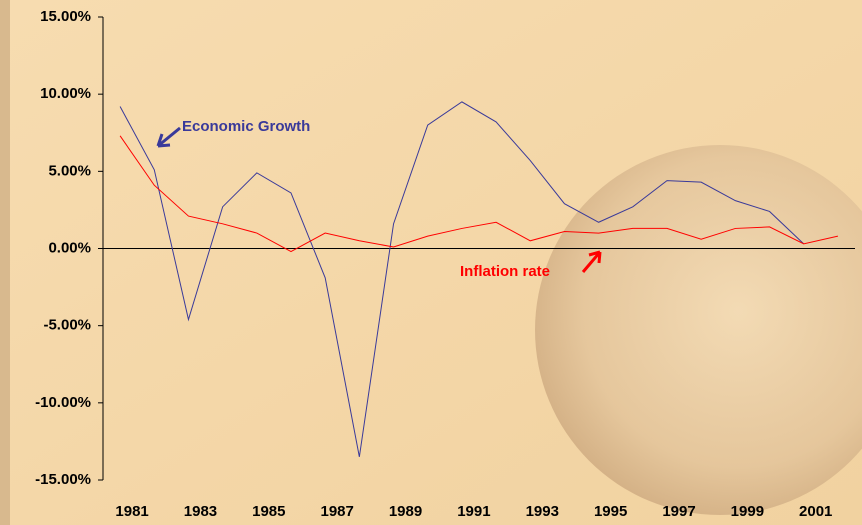 The width and height of the screenshot is (862, 525). What do you see at coordinates (405, 511) in the screenshot?
I see `x-tick-label: 1989` at bounding box center [405, 511].